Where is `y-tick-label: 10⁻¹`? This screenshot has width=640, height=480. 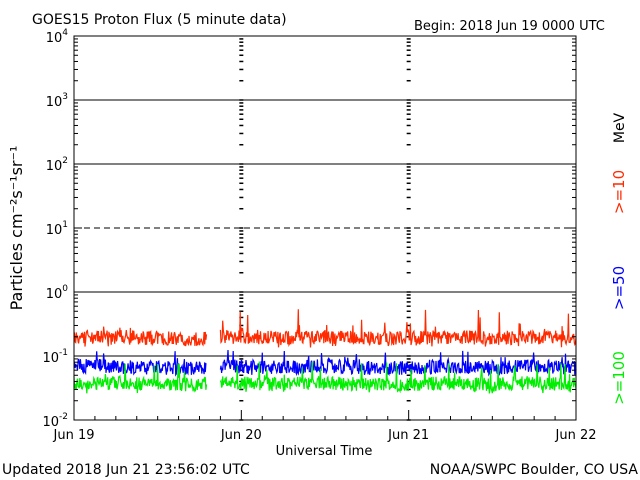 y-tick-label: 10⁻¹ is located at coordinates (55, 357).